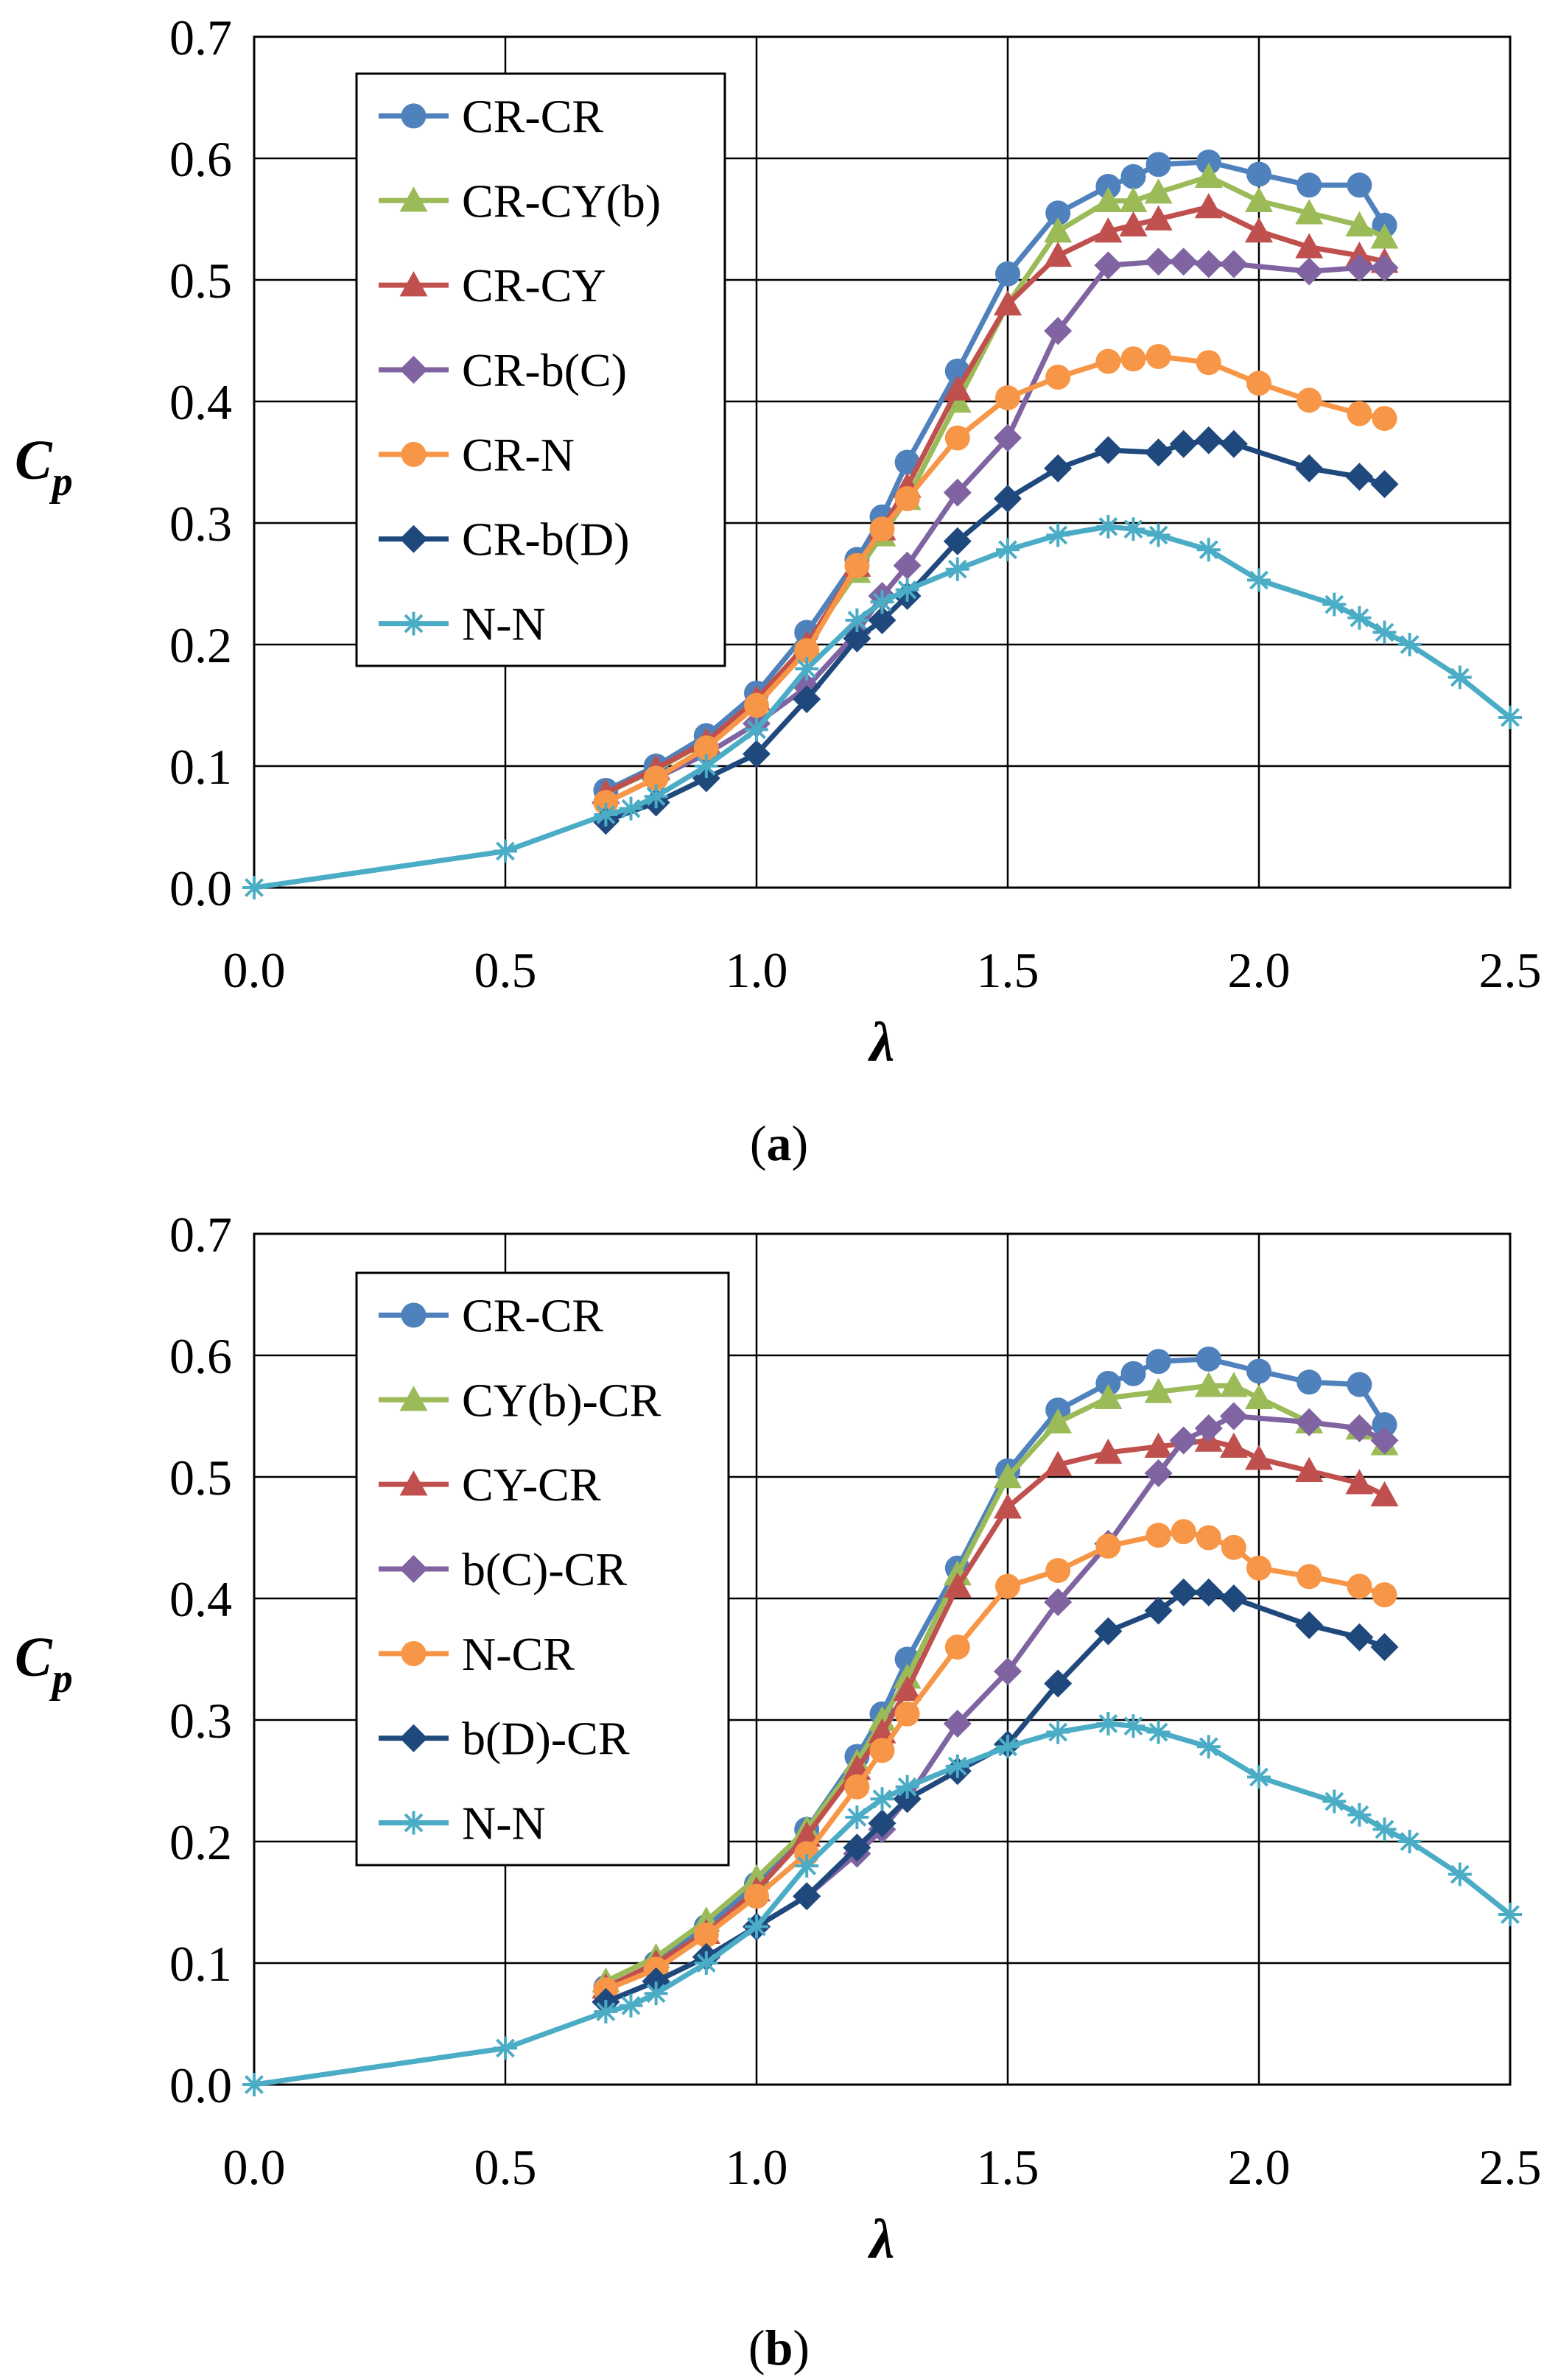 The width and height of the screenshot is (1558, 2380). Describe the element at coordinates (534, 285) in the screenshot. I see `legend-label: CR-CY` at that location.